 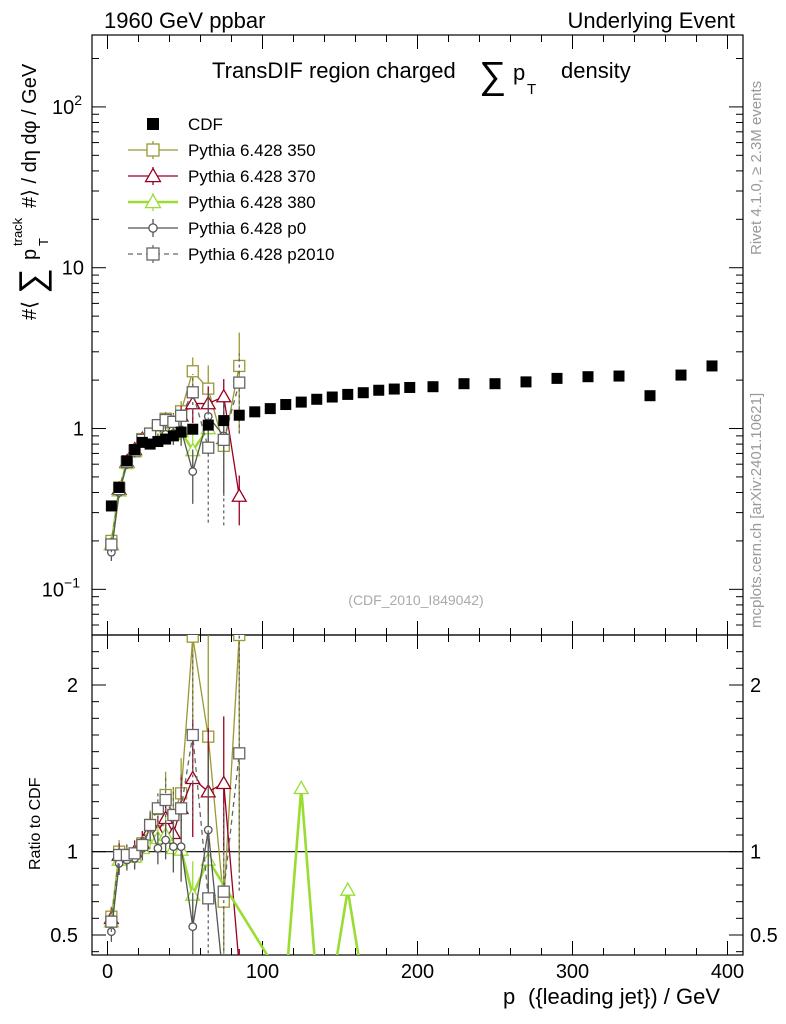 What do you see at coordinates (72, 853) in the screenshot?
I see `ratio-tick-label: 1` at bounding box center [72, 853].